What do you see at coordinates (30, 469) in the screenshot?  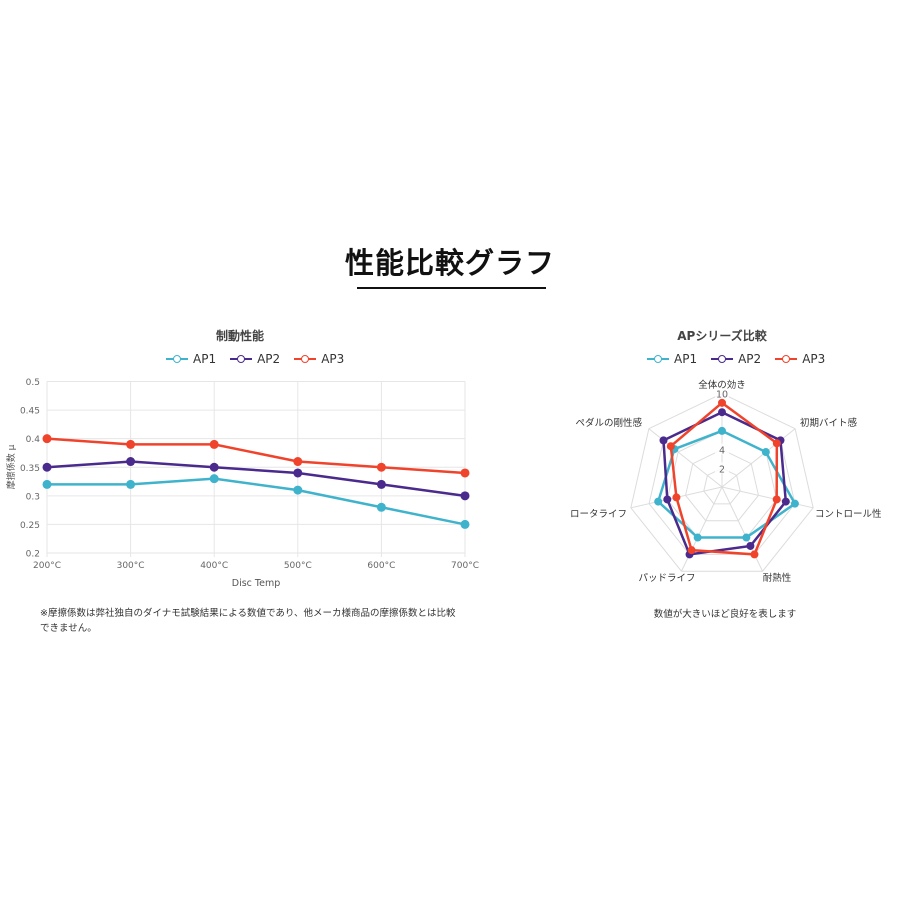 I see `y-tick-label: 0.35` at bounding box center [30, 469].